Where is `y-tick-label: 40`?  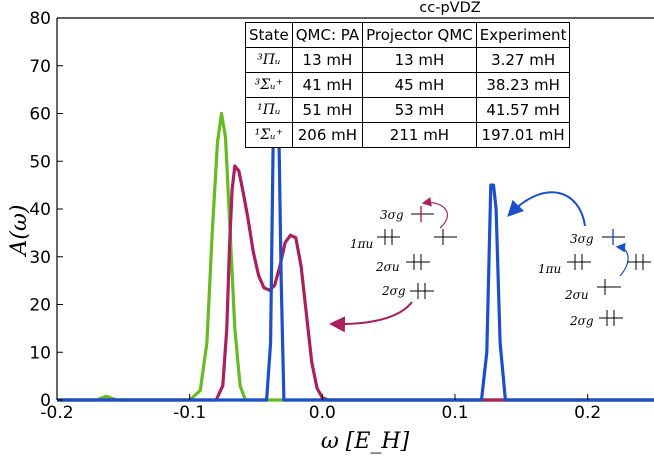 y-tick-label: 40 is located at coordinates (40, 210).